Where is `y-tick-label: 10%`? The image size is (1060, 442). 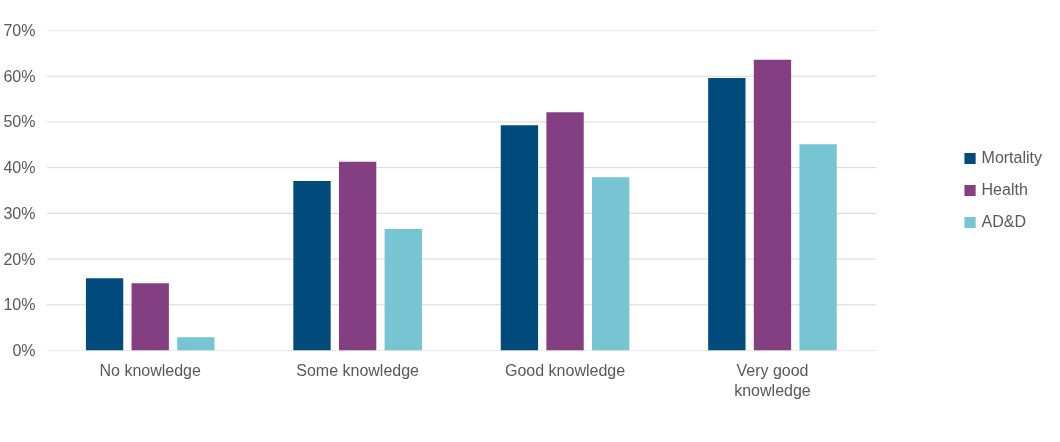
y-tick-label: 10% is located at coordinates (19, 305).